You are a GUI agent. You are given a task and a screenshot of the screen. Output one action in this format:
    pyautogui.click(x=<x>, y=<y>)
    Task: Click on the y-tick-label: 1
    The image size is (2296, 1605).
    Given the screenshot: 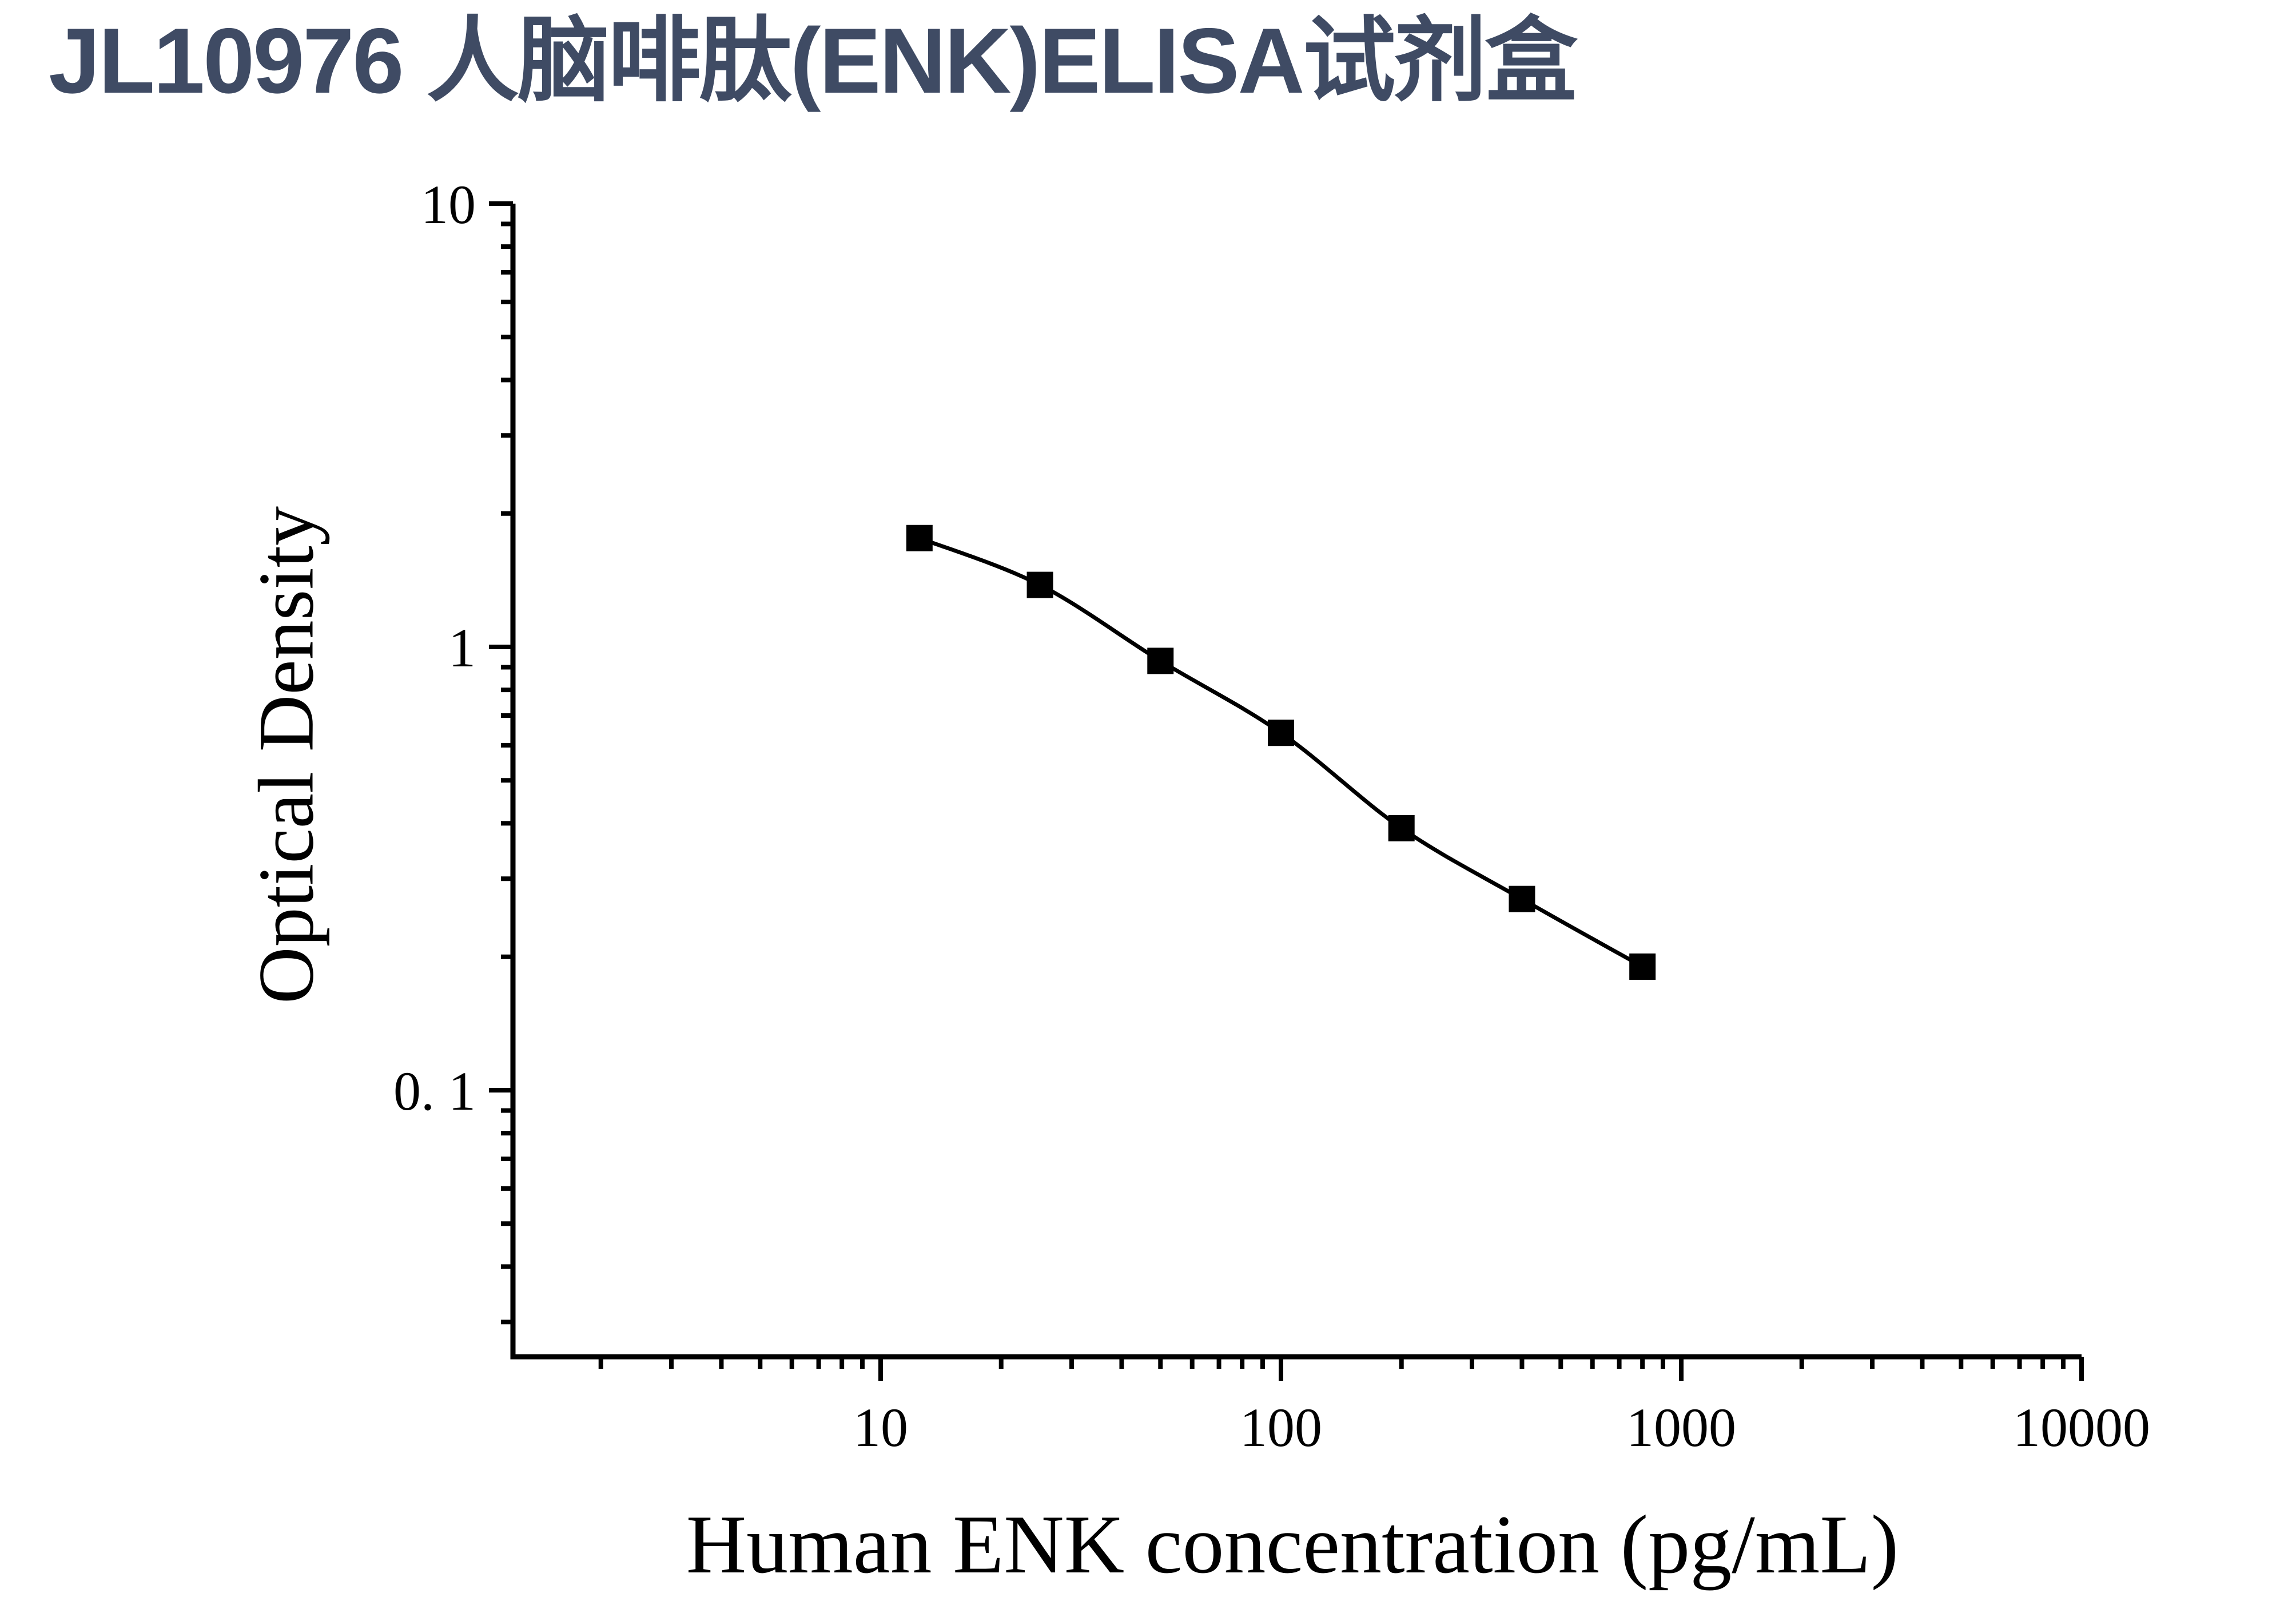 What is the action you would take?
    pyautogui.click(x=462, y=647)
    